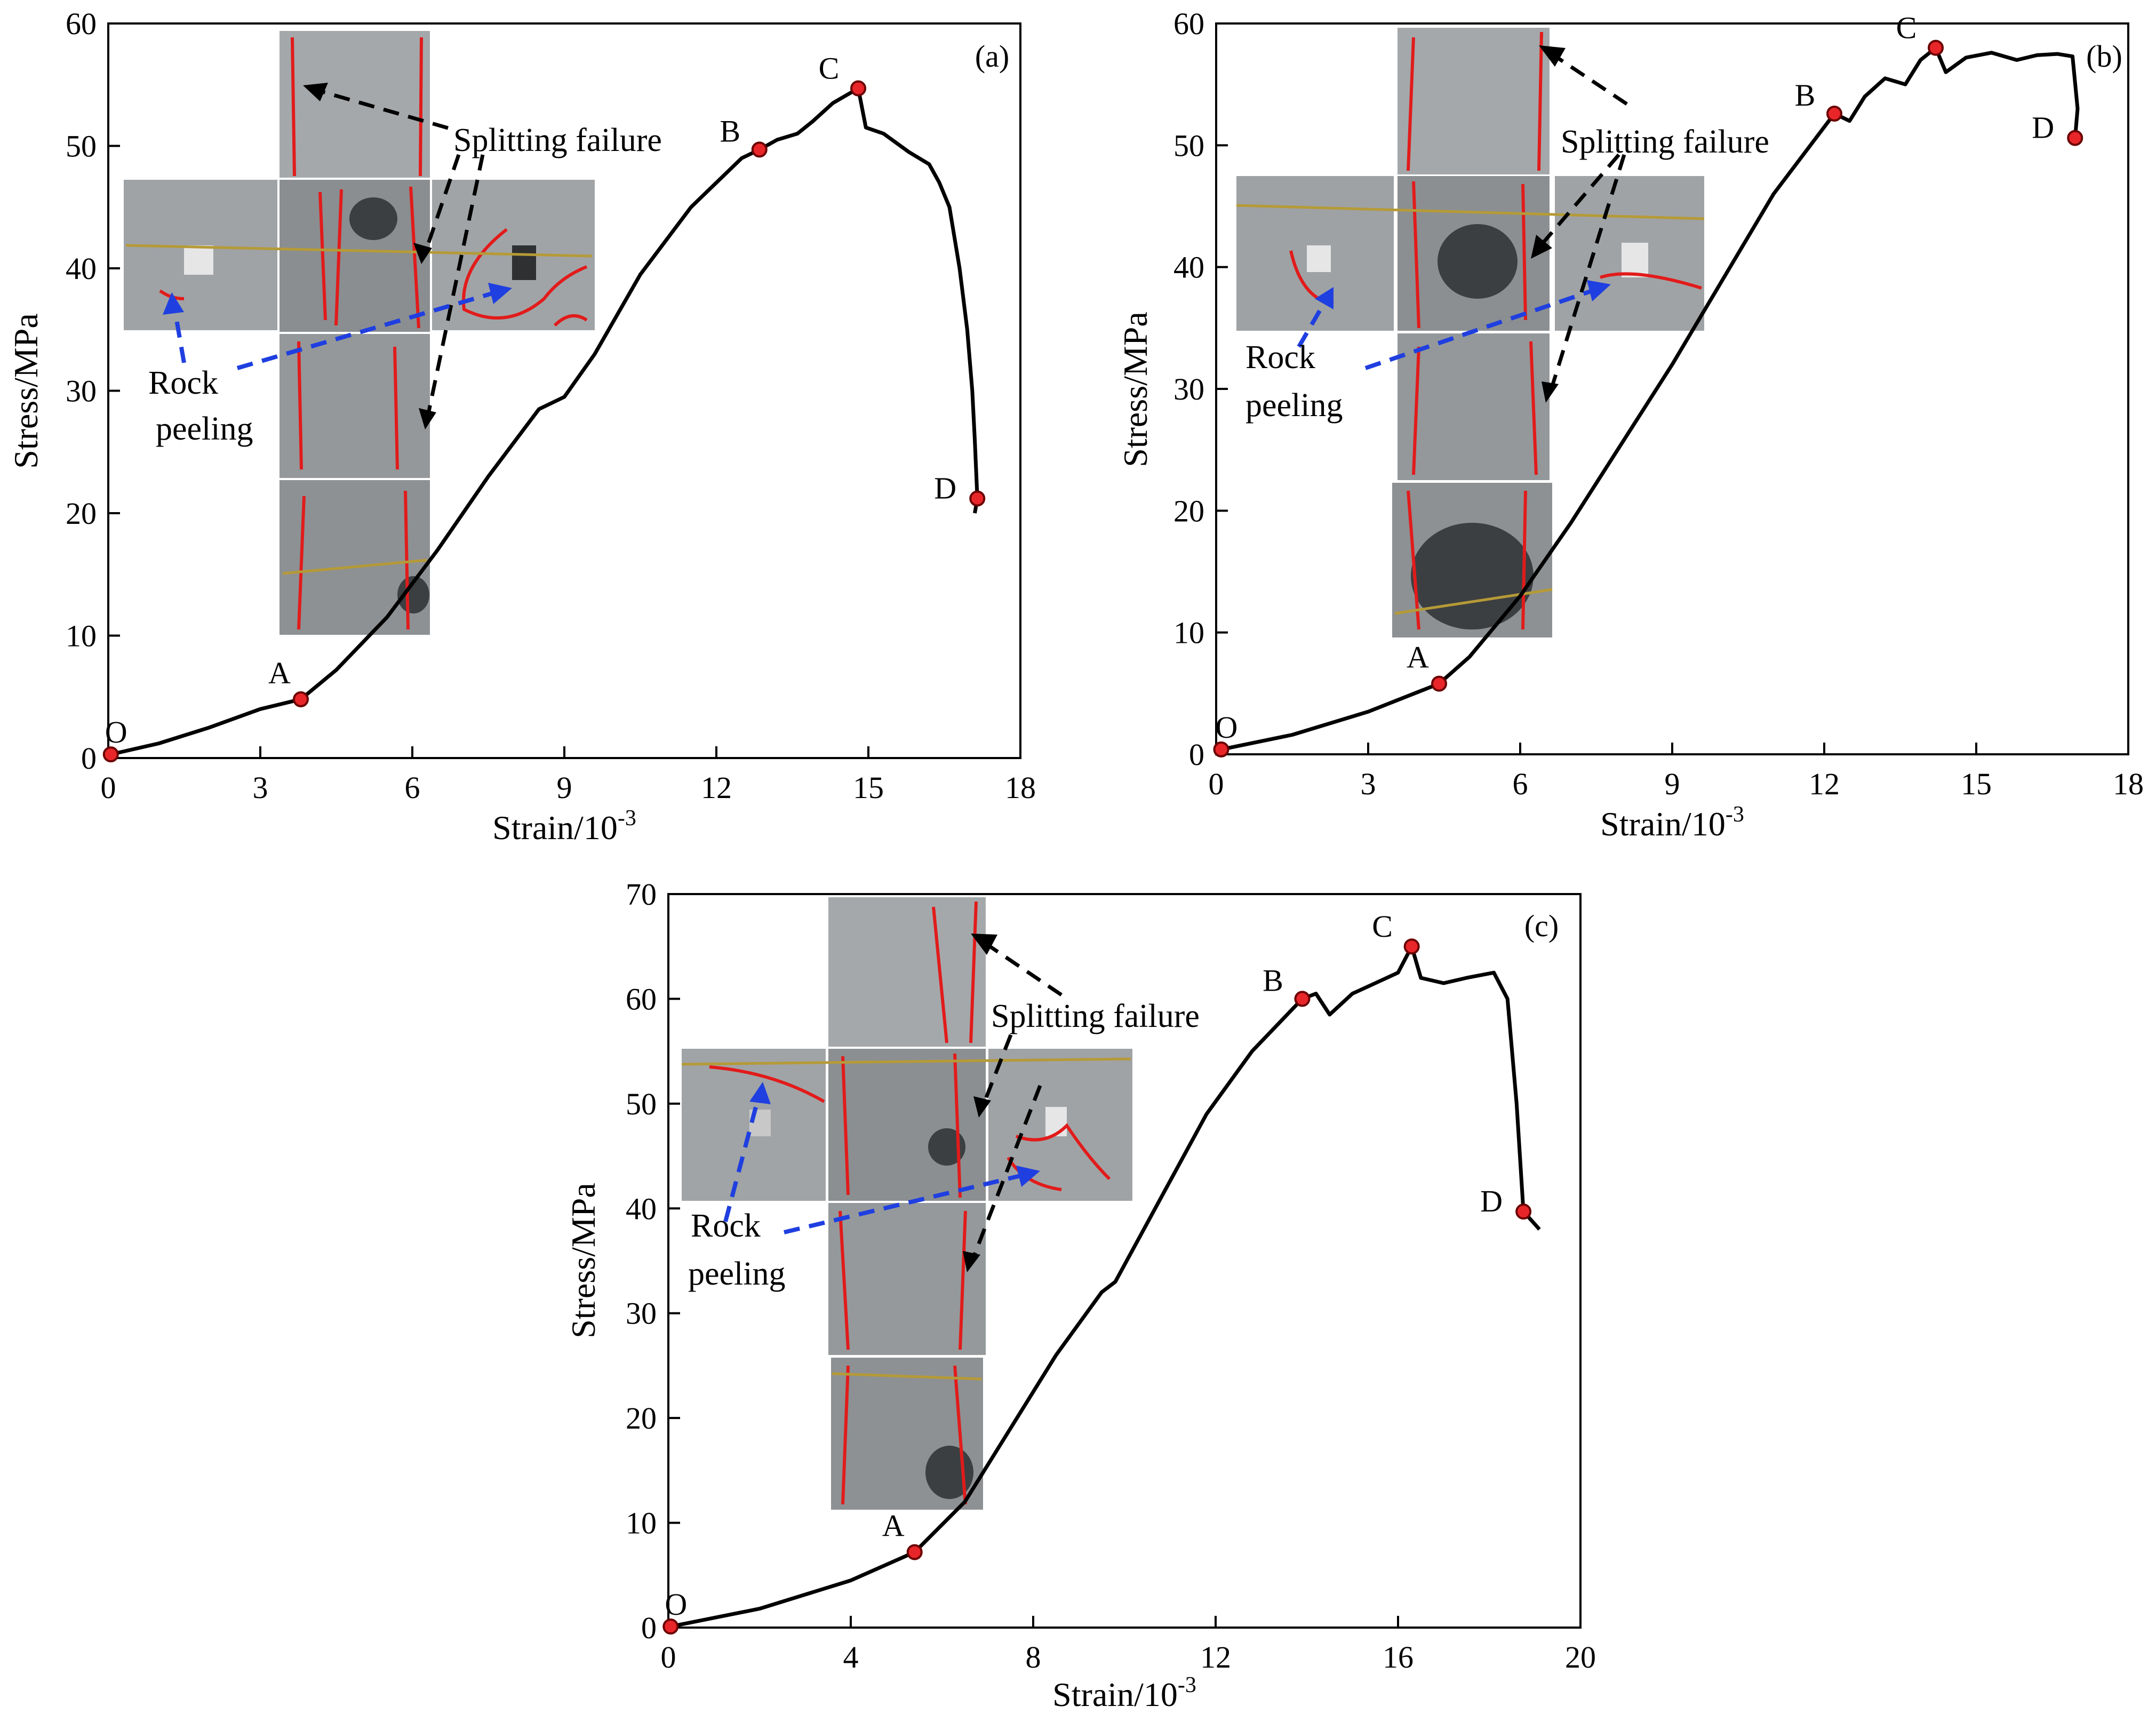 Image resolution: width=2156 pixels, height=1714 pixels. I want to click on key-point-label-c: C, so click(829, 69).